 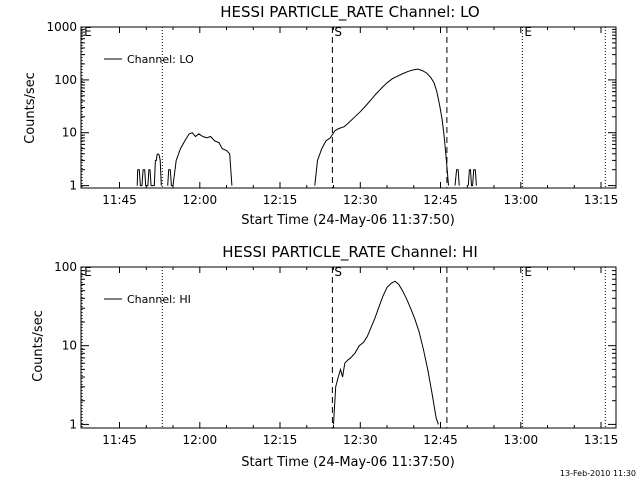 What do you see at coordinates (280, 440) in the screenshot?
I see `x-tick-label-1-2: 12:15` at bounding box center [280, 440].